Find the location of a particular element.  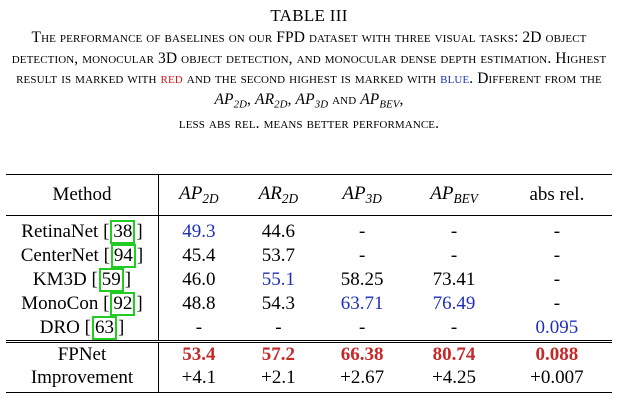

caption-metric-apbev: APBEV is located at coordinates (380, 100).